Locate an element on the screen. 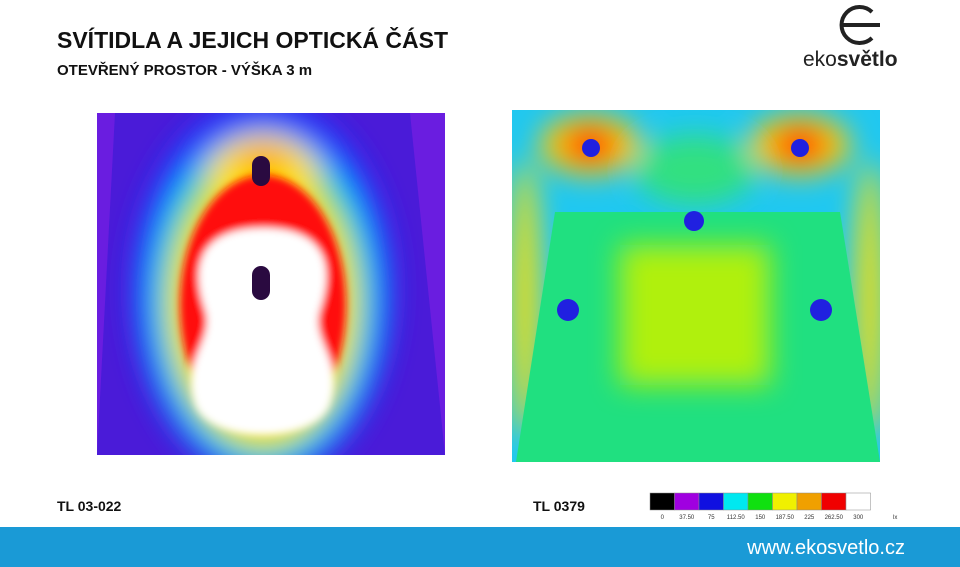 The image size is (960, 567). legend: 0 37.50 75 112.50 150 187.50 225 262.50 300 lx is located at coordinates (773, 506).